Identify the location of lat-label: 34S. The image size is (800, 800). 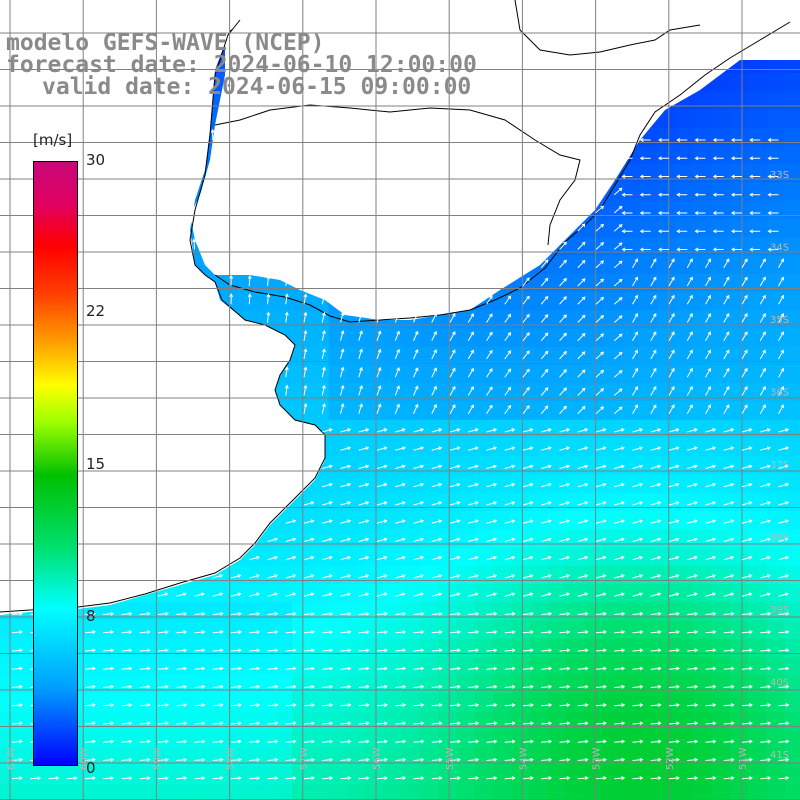
(779, 248).